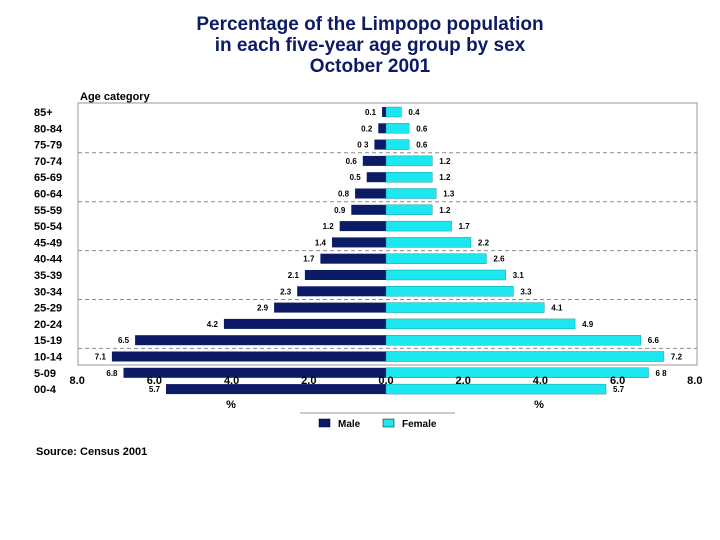  Describe the element at coordinates (101, 357) in the screenshot. I see `data-label-male: 7.1` at that location.